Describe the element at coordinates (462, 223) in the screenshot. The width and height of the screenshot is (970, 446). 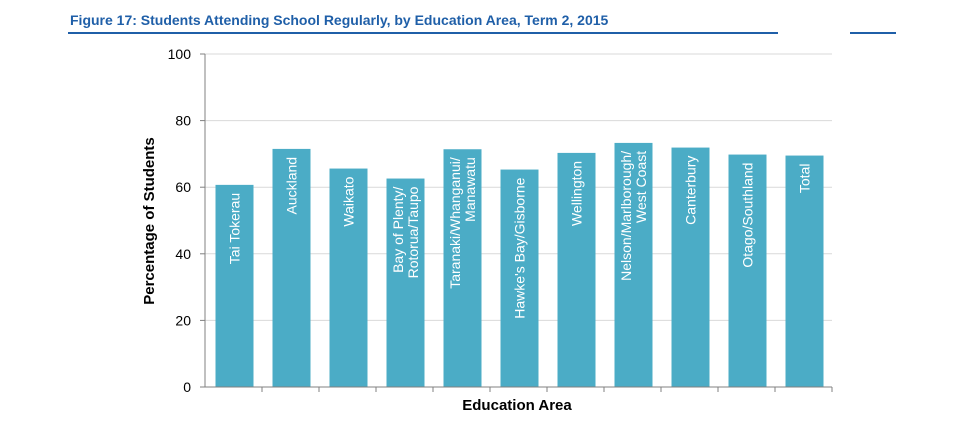
I see `bar-category-label: Taranaki/Whanganui/Manawatu` at that location.